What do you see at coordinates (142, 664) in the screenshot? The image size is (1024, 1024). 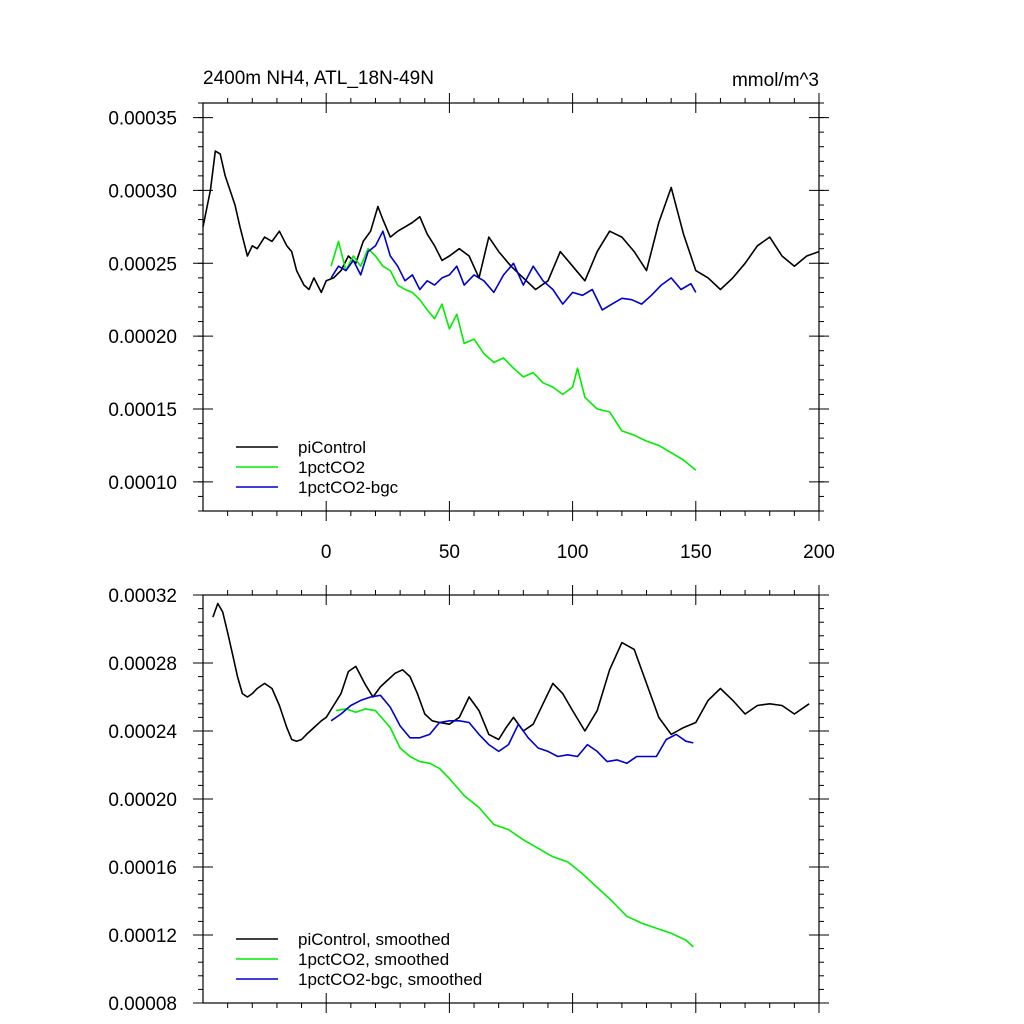 I see `y-tick-label: 0.00028` at bounding box center [142, 664].